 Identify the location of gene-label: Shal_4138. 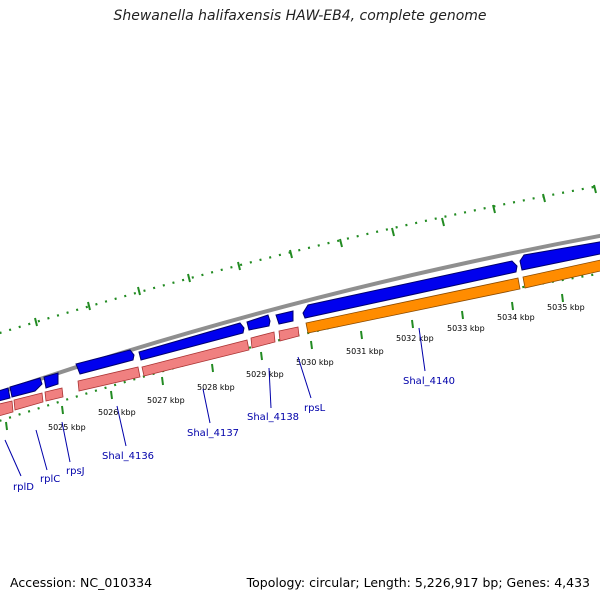
(273, 417).